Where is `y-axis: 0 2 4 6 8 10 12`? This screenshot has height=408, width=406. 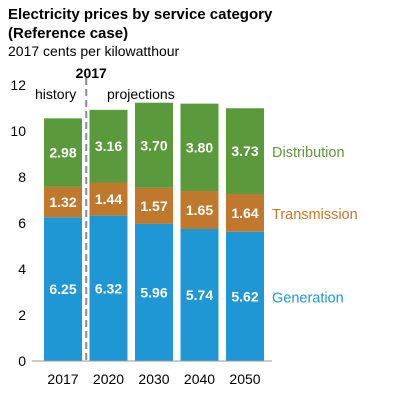 y-axis: 0 2 4 6 8 10 12 is located at coordinates (18, 223).